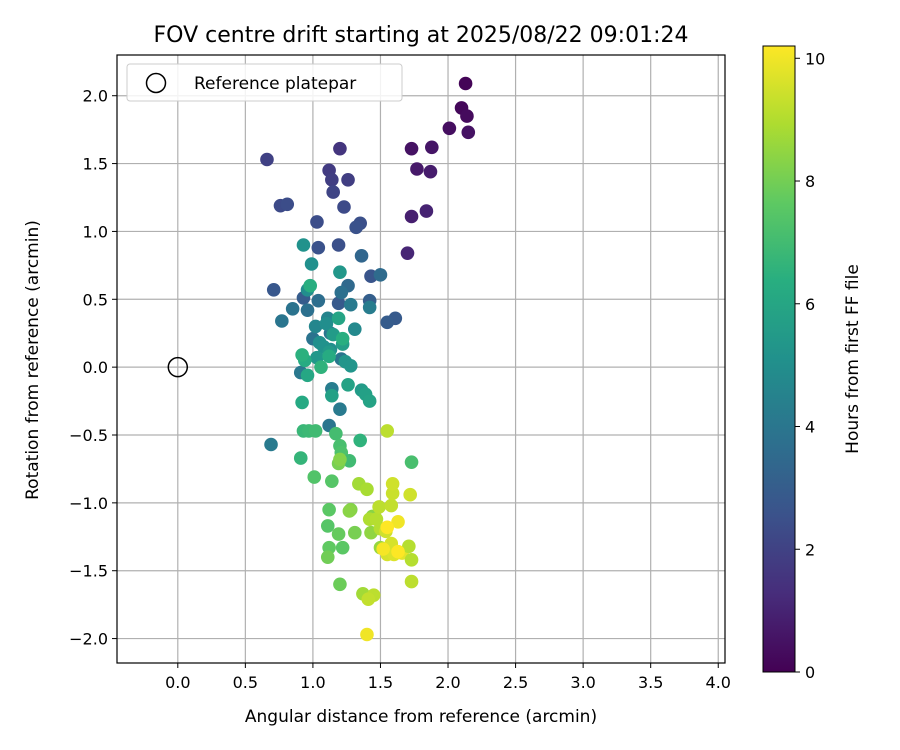  What do you see at coordinates (718, 682) in the screenshot?
I see `x-tick-label: 4.0` at bounding box center [718, 682].